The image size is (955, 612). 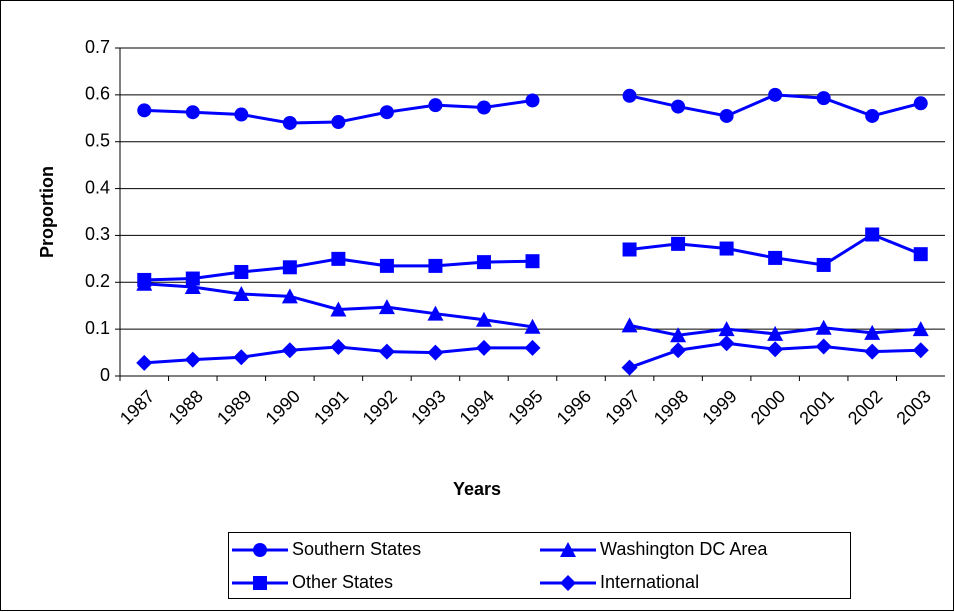 I want to click on y-tick-label: 0.1, so click(x=97, y=328).